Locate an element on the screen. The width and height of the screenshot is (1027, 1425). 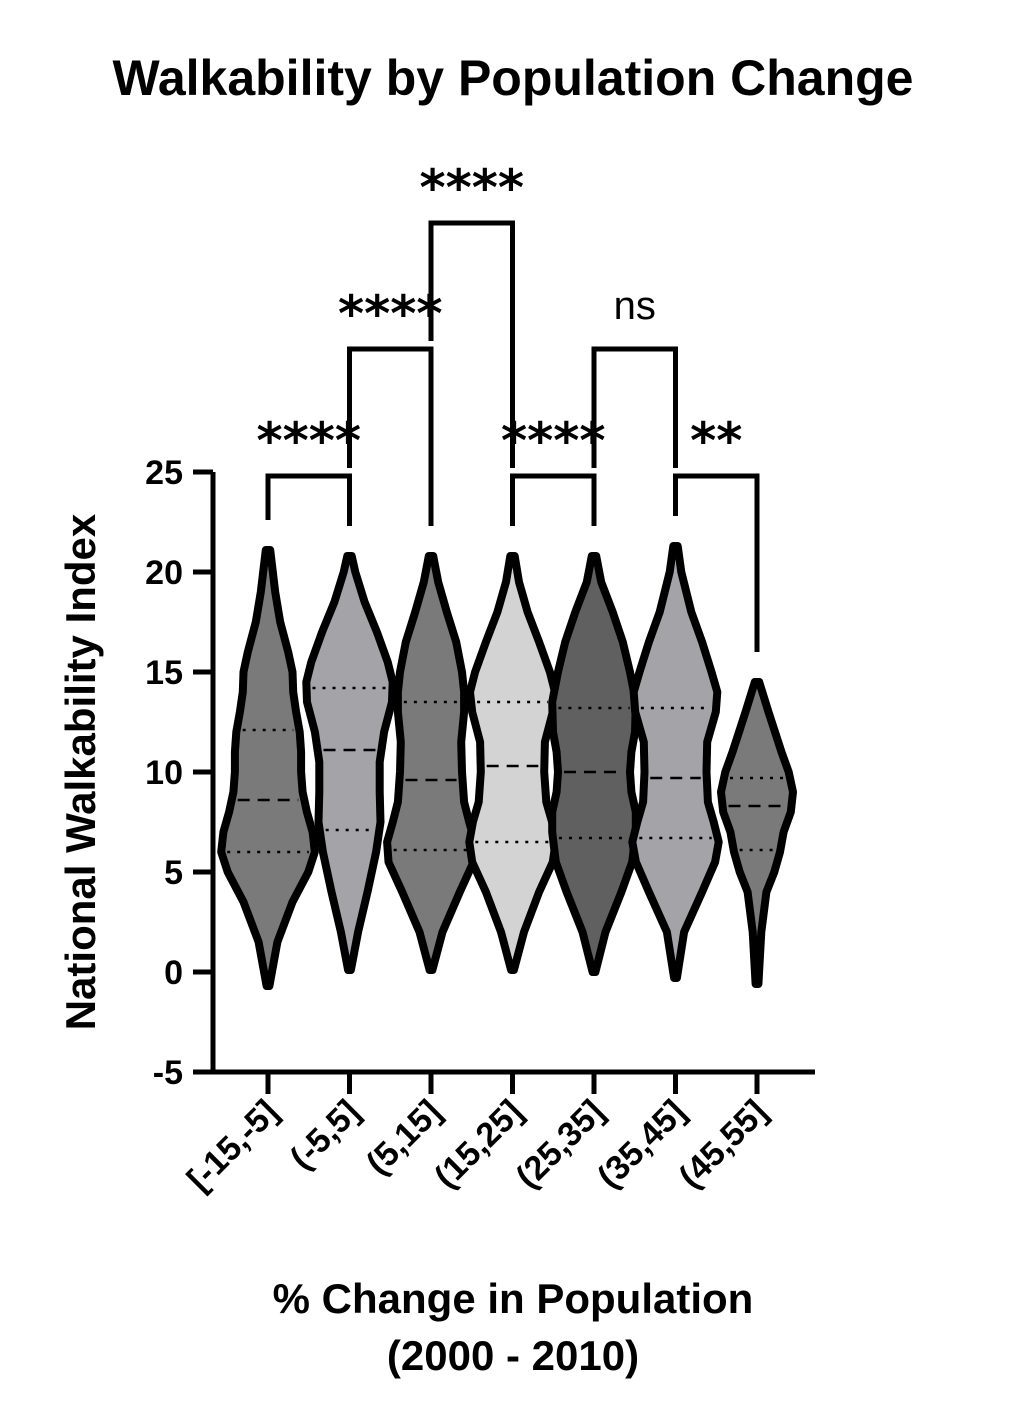
x-tick-label: (15,25] is located at coordinates (478, 1144).